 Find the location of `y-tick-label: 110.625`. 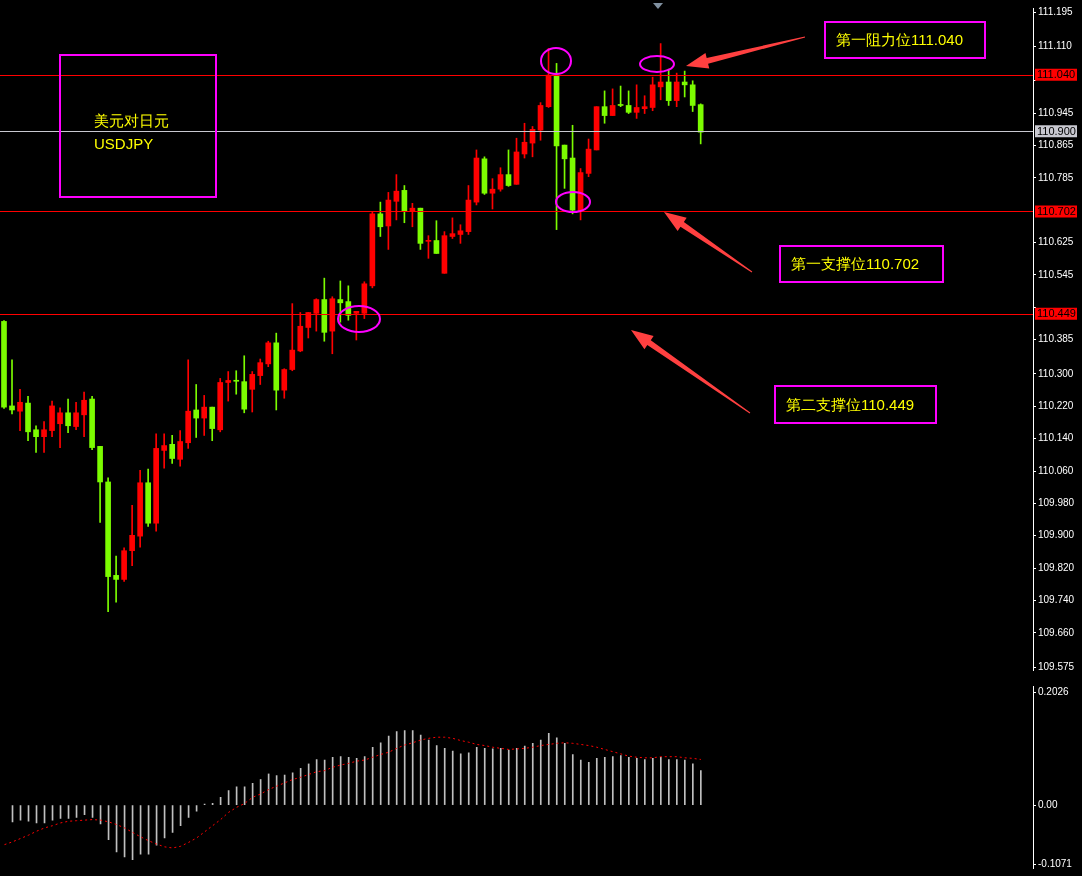

y-tick-label: 110.625 is located at coordinates (1056, 242).